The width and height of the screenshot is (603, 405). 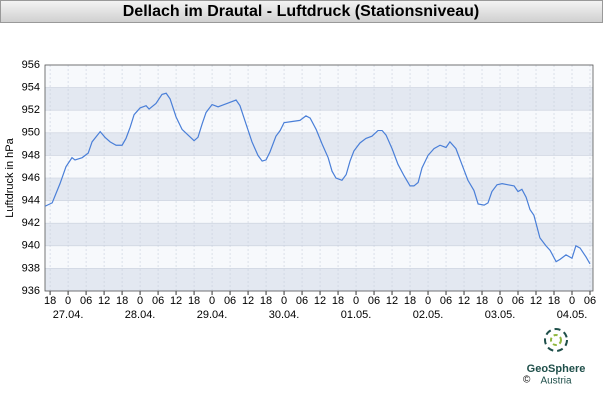 What do you see at coordinates (31, 291) in the screenshot?
I see `y-tick-label: 936` at bounding box center [31, 291].